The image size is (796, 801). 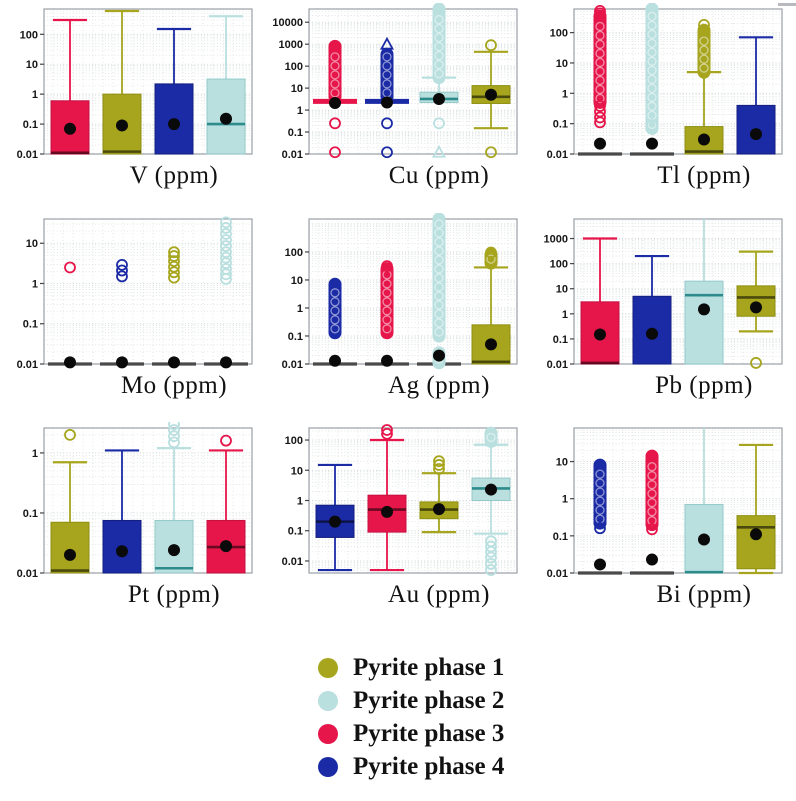 I want to click on chart-v-ppm: 100 10 1 0.1 0.01 V (ppm), so click(x=132, y=100).